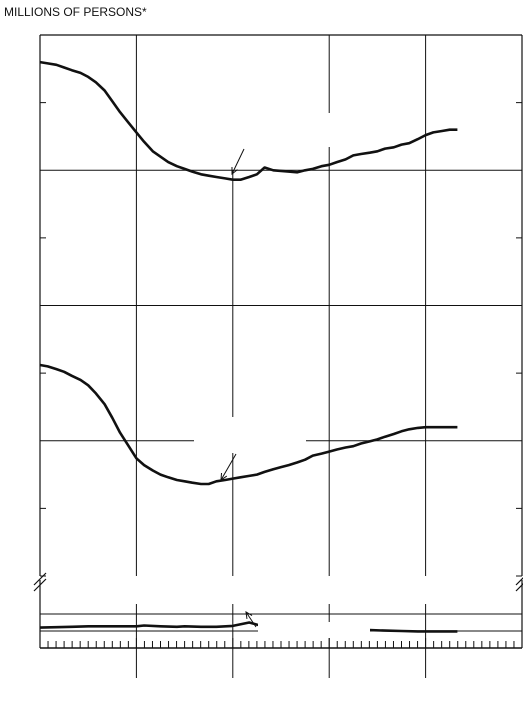 This screenshot has height=707, width=523. Describe the element at coordinates (224, 476) in the screenshot. I see `annotation-arrow-private-head` at that location.